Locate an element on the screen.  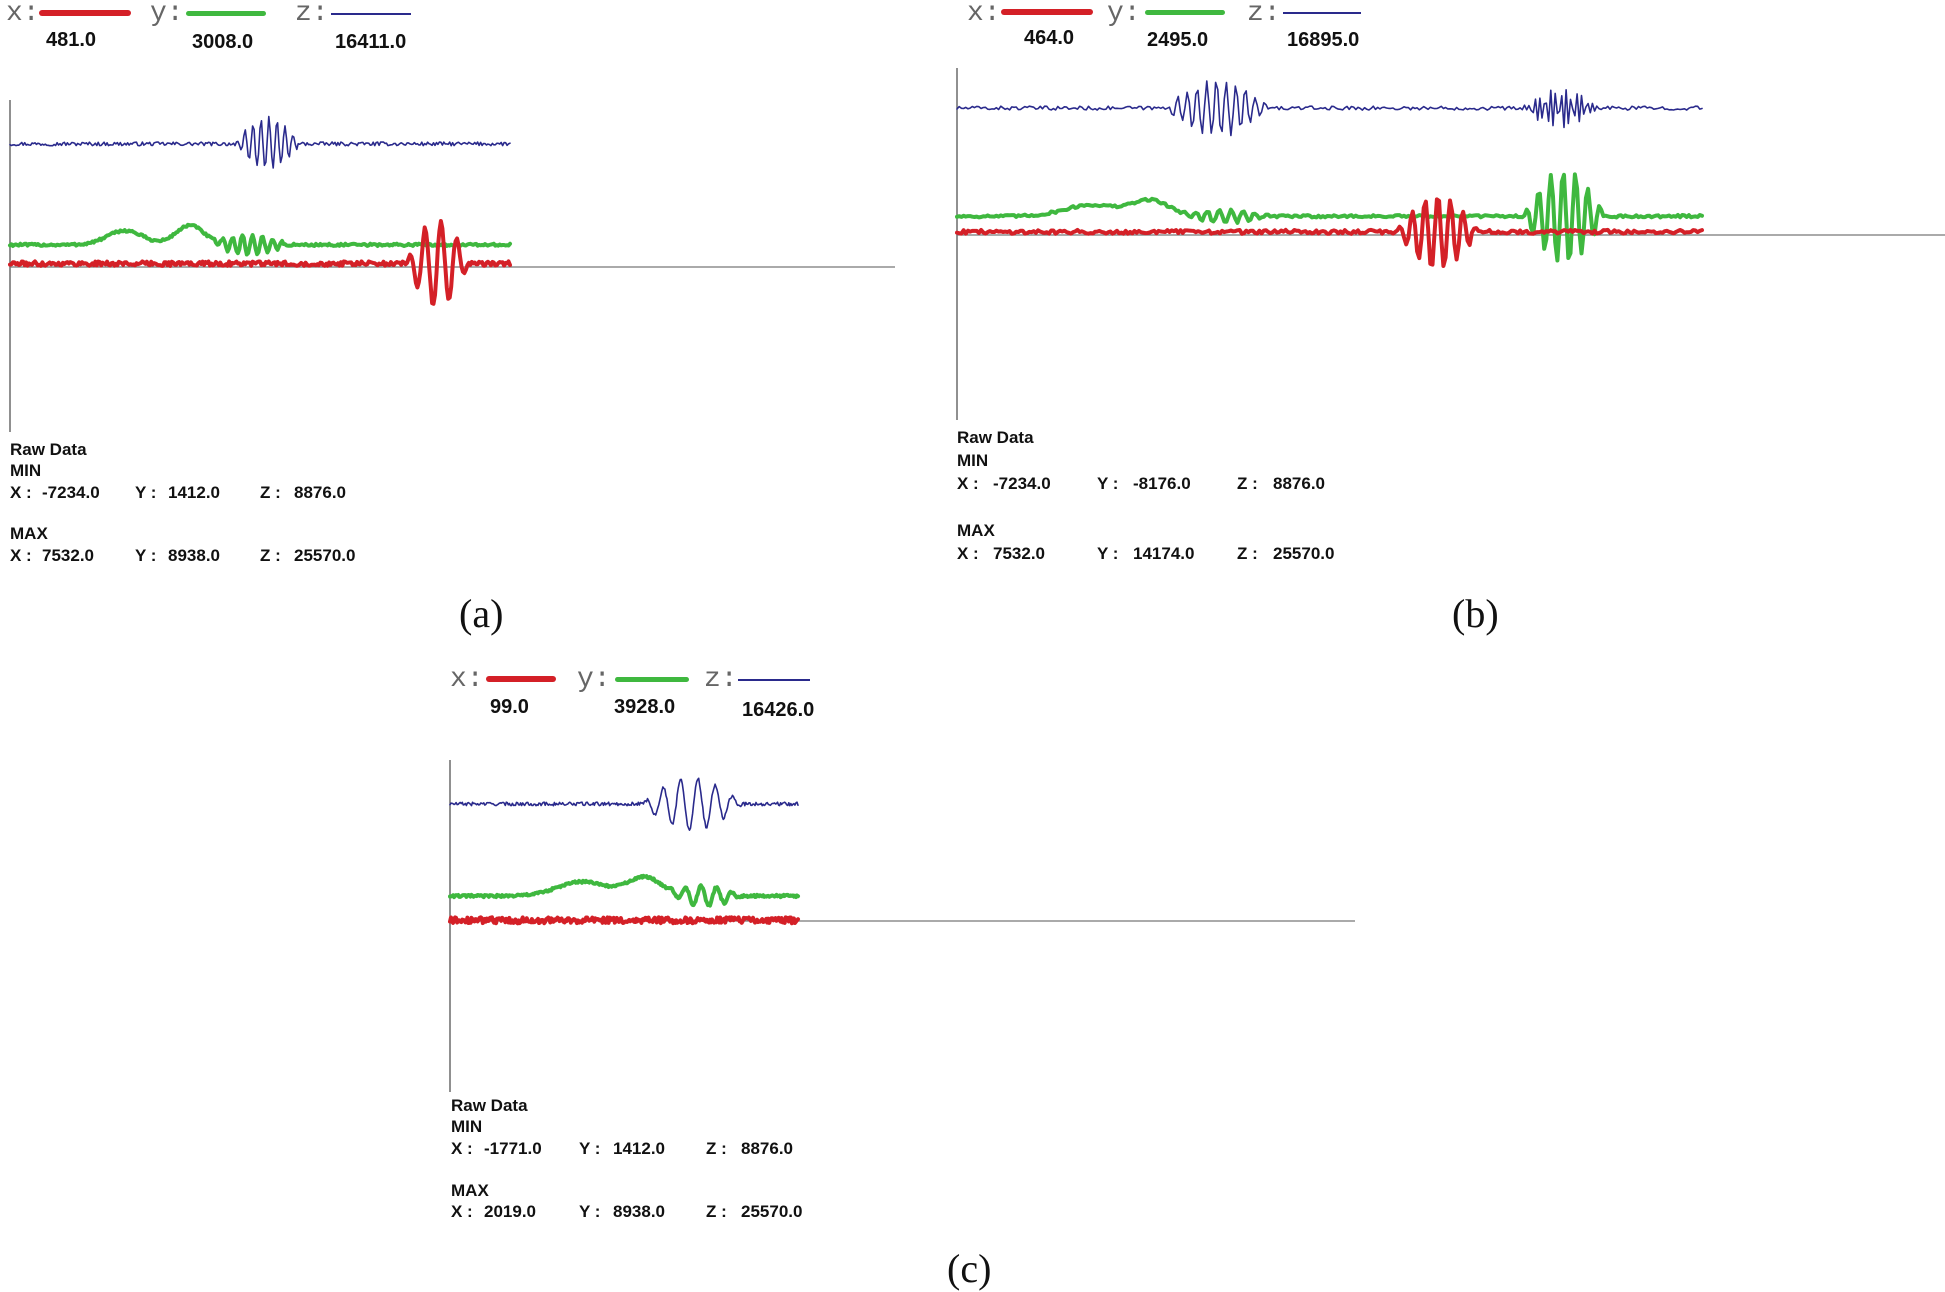
legend-x-value: 481.0 is located at coordinates (71, 40).